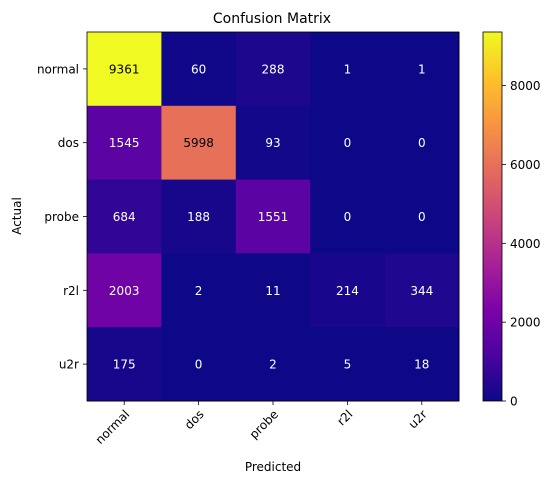 Image resolution: width=555 pixels, height=485 pixels. What do you see at coordinates (194, 419) in the screenshot?
I see `x-tick-label: dos` at bounding box center [194, 419].